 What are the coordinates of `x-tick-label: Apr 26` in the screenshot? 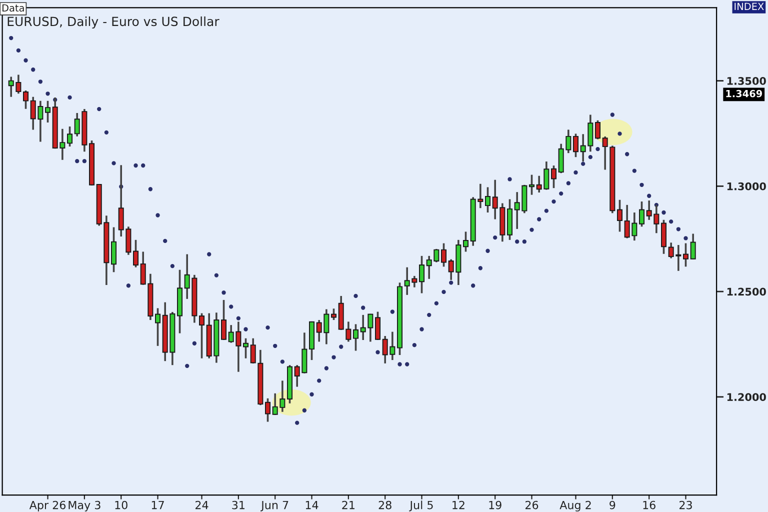 It's located at (47, 506).